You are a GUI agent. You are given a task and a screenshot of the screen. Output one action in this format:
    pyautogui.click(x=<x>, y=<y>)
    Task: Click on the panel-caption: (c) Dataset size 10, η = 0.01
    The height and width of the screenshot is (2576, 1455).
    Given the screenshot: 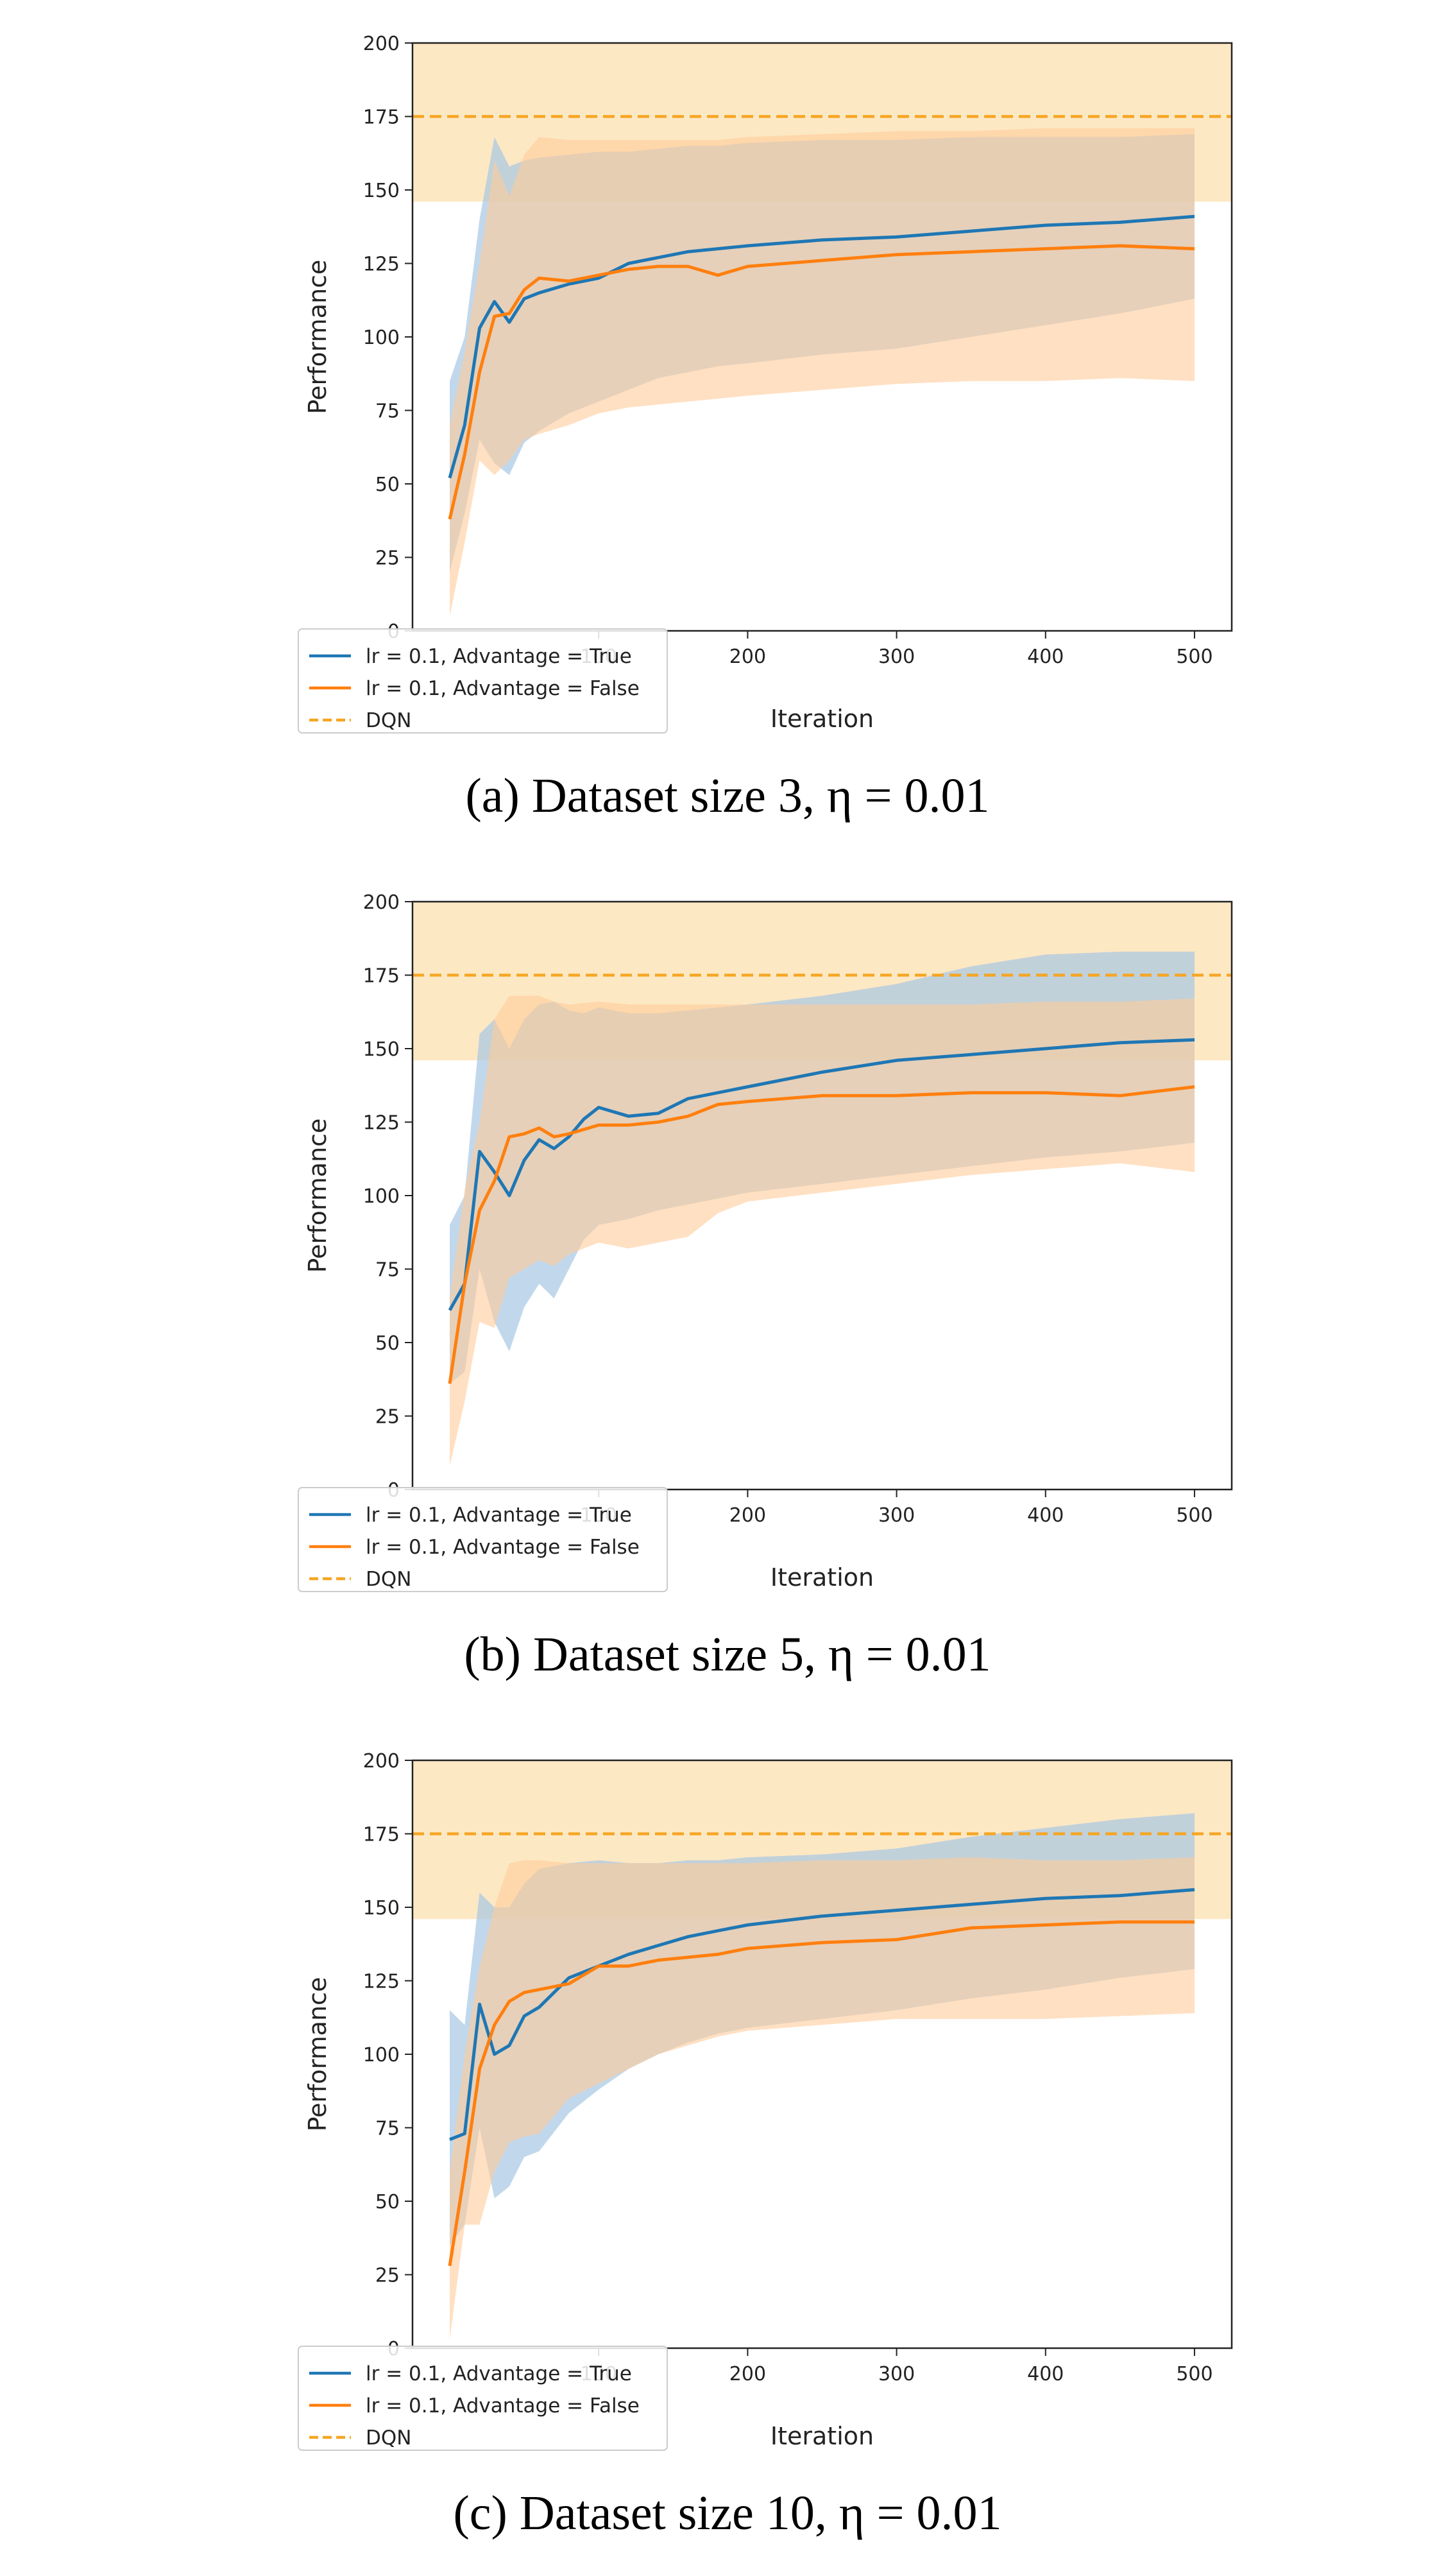 What is the action you would take?
    pyautogui.click(x=728, y=2513)
    